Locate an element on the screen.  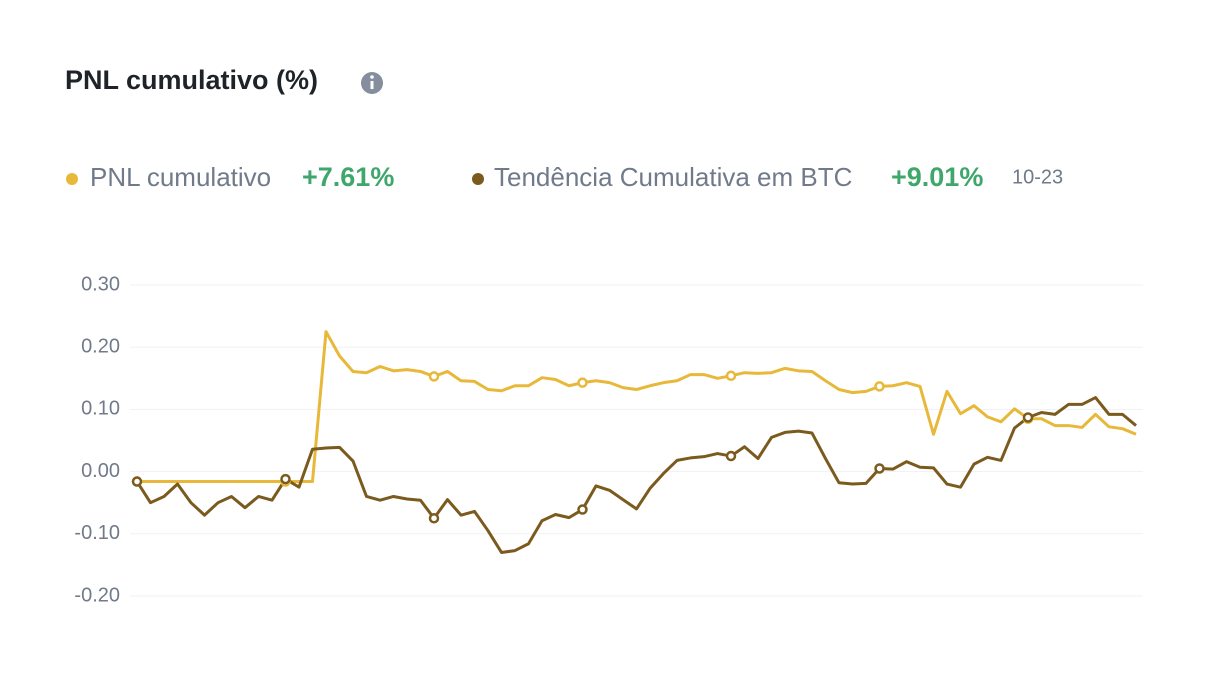
y-tick-label: 0.20 is located at coordinates (100, 346).